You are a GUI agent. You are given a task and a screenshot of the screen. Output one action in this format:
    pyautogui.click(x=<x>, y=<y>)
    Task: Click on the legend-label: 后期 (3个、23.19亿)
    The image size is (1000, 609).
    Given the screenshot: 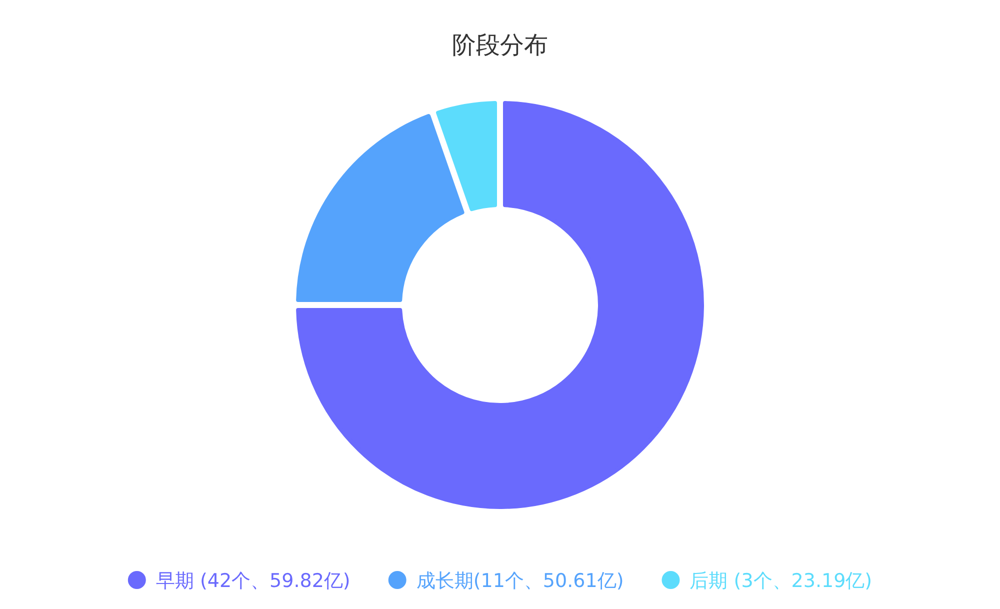 What is the action you would take?
    pyautogui.click(x=781, y=581)
    